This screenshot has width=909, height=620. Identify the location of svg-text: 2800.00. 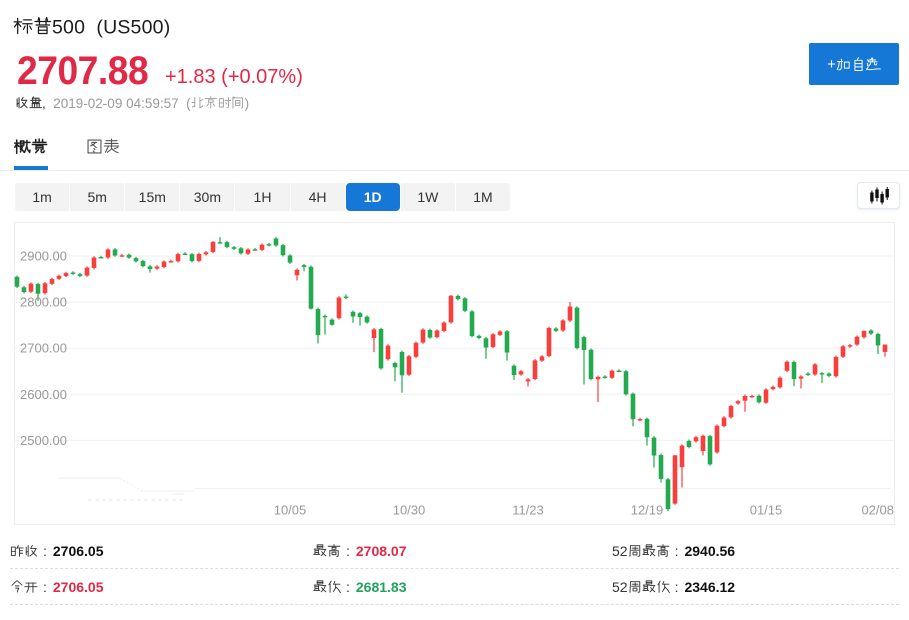
(43, 302).